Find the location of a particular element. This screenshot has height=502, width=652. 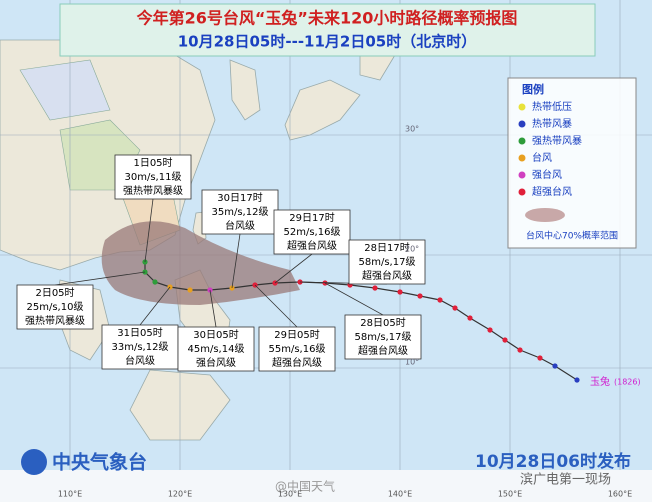

subtitle: 10月28日05时---11月2日05时（北京时） is located at coordinates (327, 42).